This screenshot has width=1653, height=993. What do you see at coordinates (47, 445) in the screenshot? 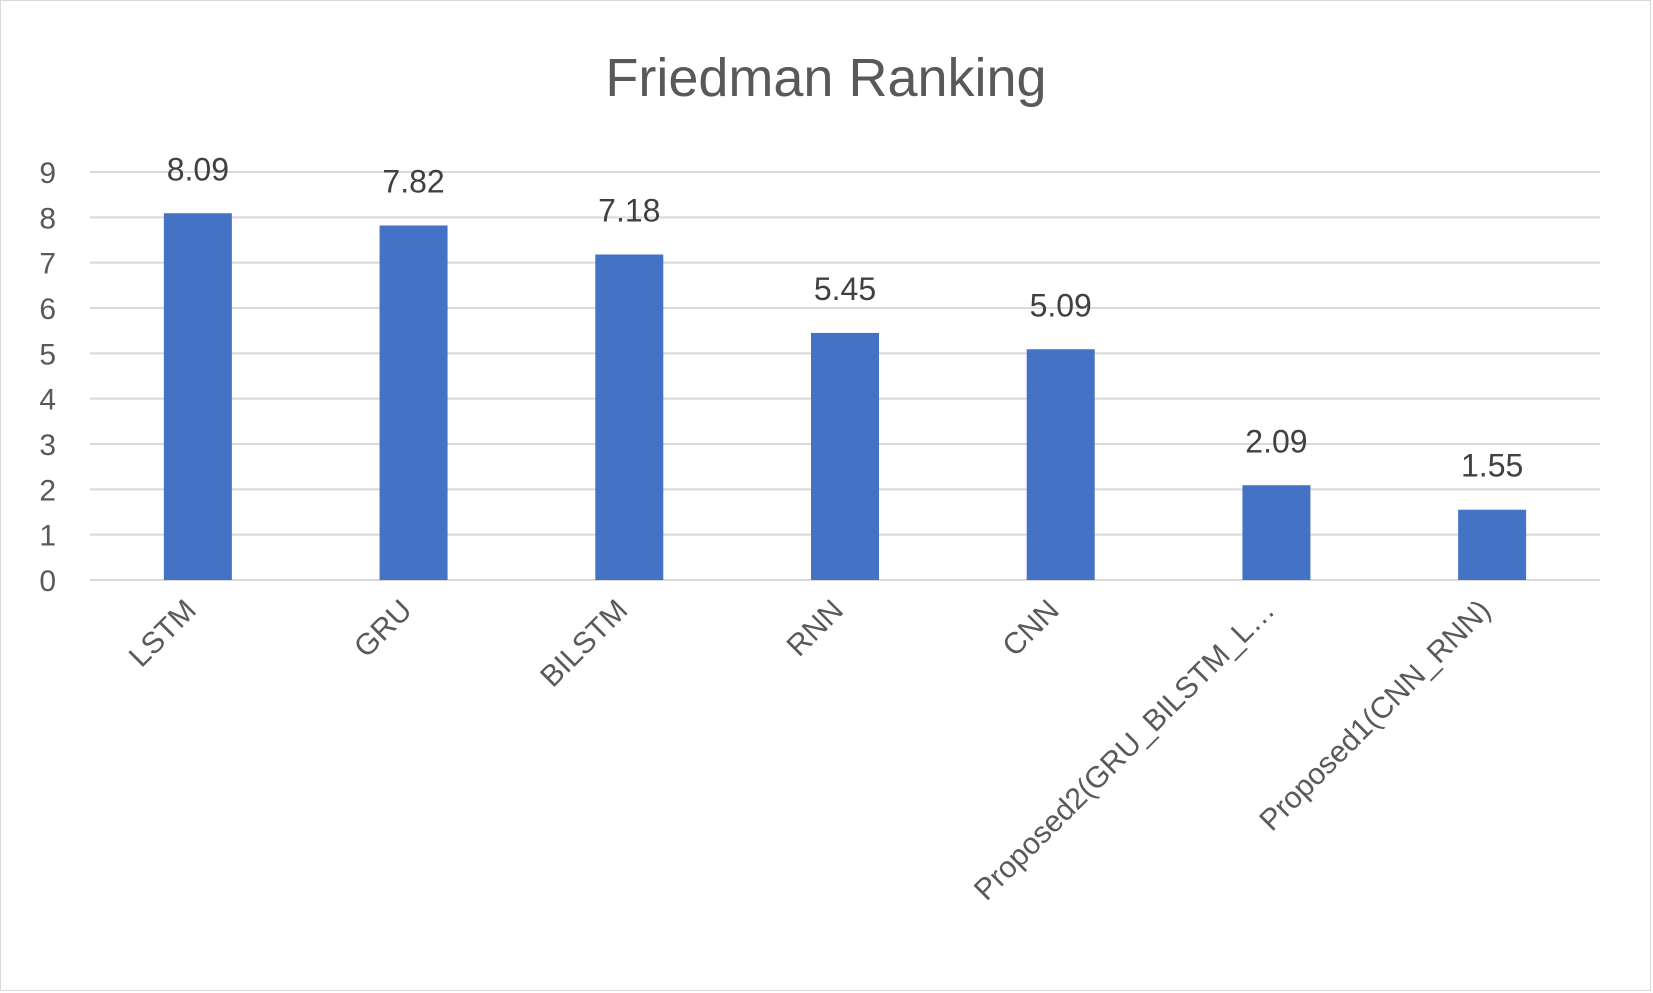
I see `y-tick-label: 3` at bounding box center [47, 445].